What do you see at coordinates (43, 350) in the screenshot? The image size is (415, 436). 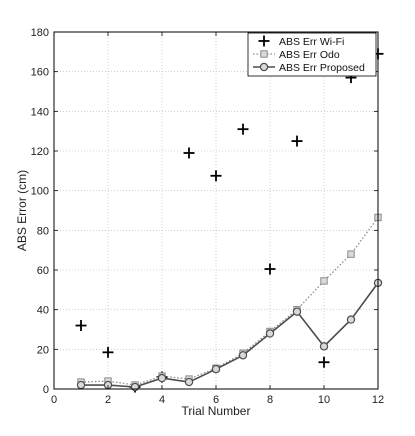 I see `y-tick-label: 20` at bounding box center [43, 350].